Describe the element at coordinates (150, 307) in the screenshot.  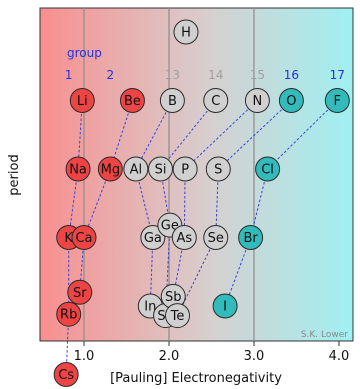
I see `element-symbol: In` at that location.